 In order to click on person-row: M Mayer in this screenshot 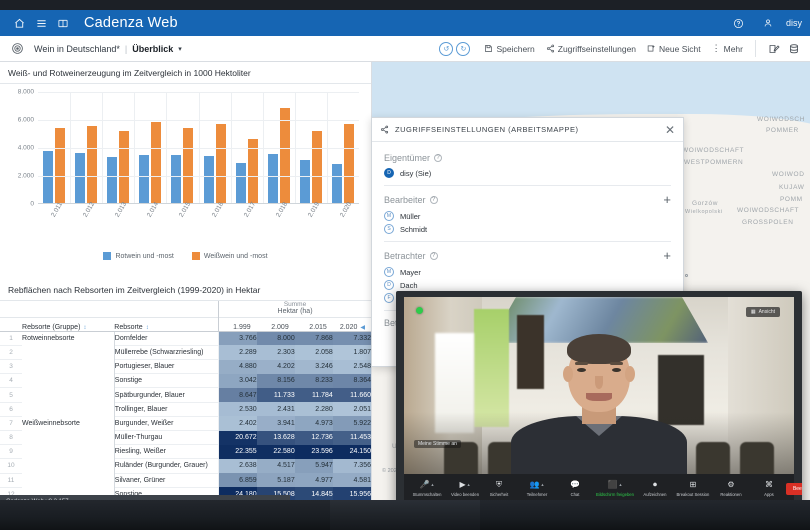, I will do `click(527, 272)`.